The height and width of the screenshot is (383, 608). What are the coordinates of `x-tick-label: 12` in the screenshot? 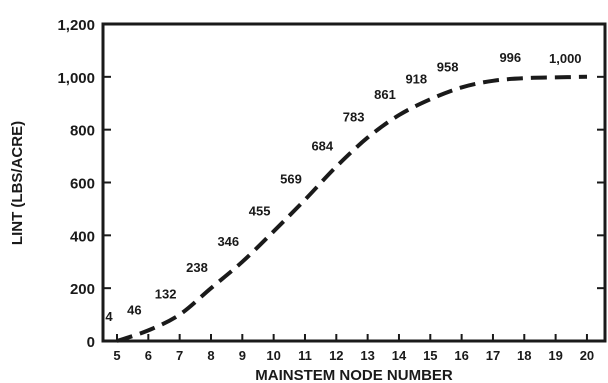 It's located at (336, 355).